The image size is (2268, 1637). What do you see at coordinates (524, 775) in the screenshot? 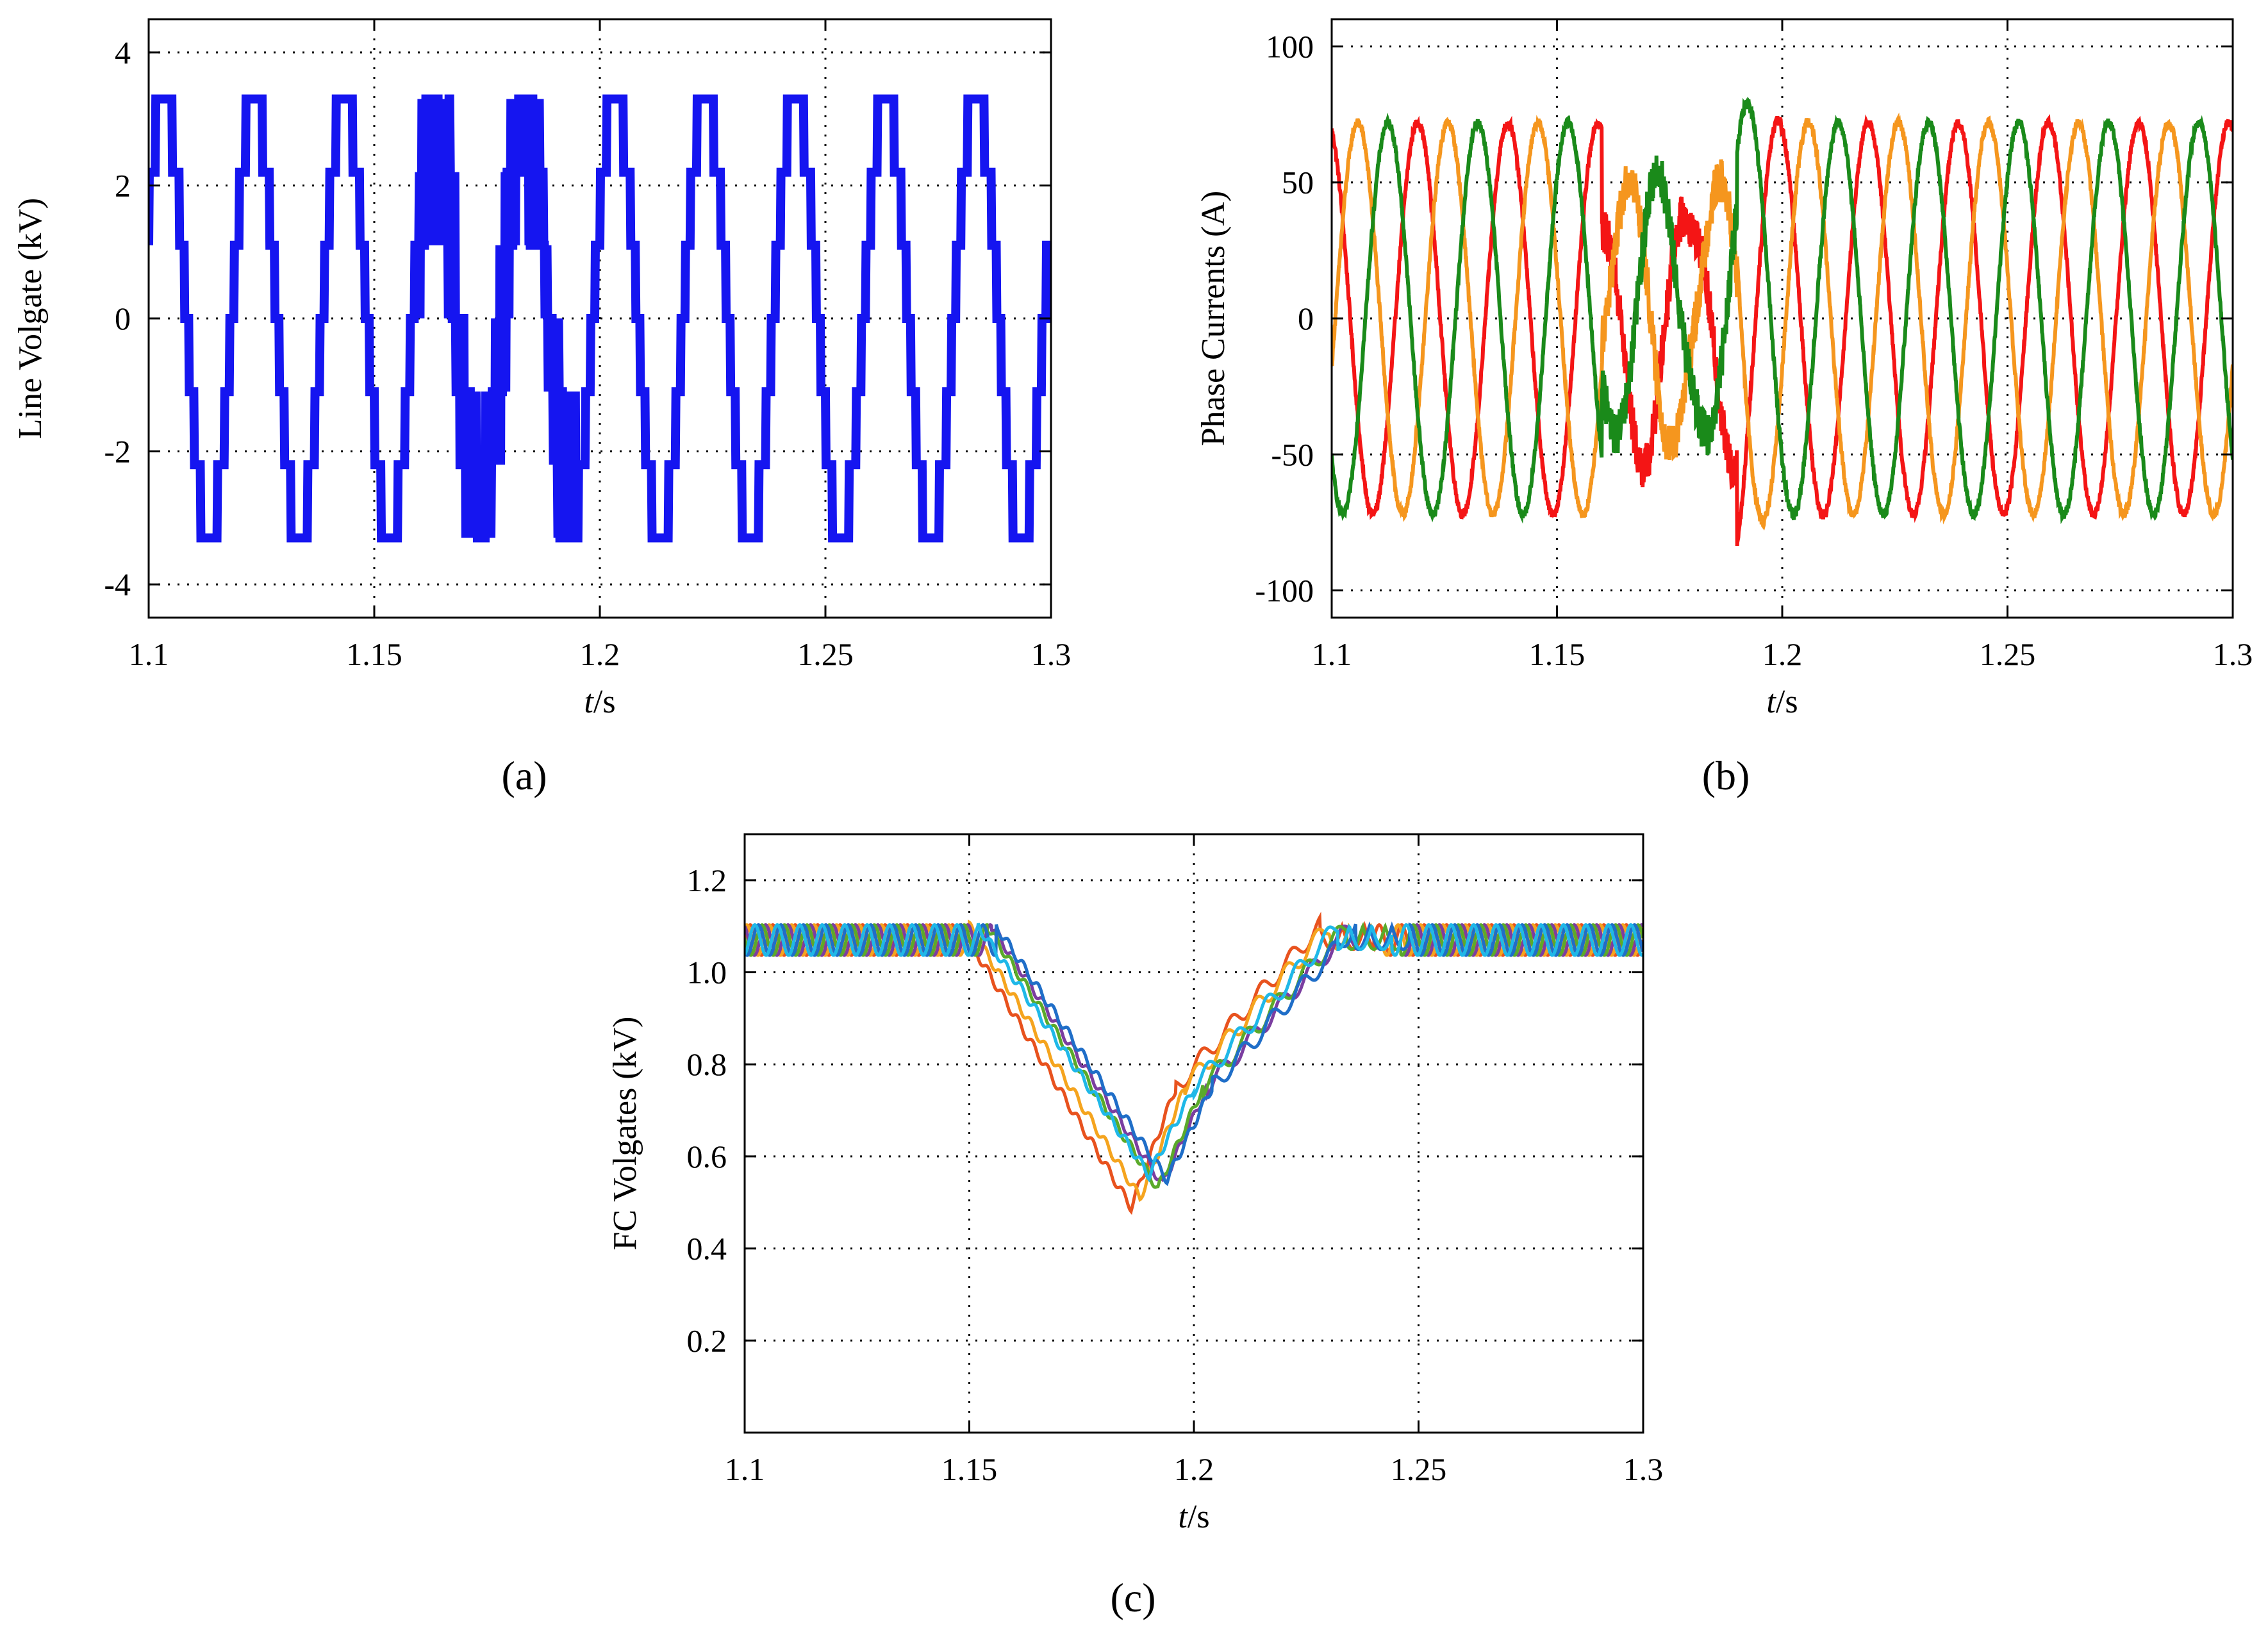
I see `panel-label: (a)` at bounding box center [524, 775].